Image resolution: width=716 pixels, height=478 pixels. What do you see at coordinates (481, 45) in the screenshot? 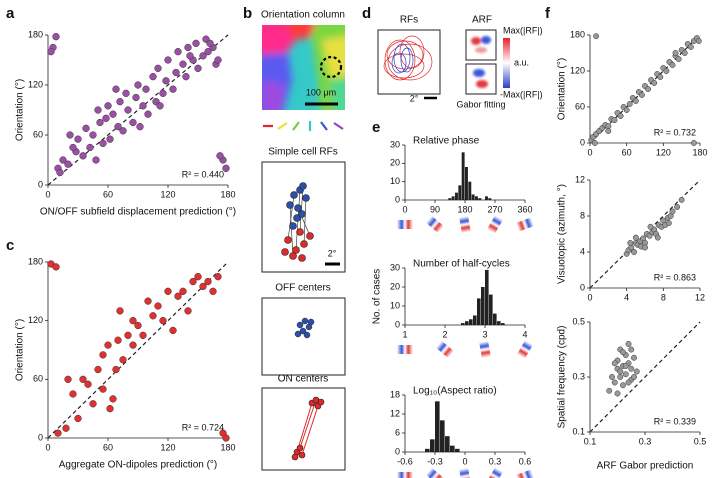
I see `arf-box` at bounding box center [481, 45].